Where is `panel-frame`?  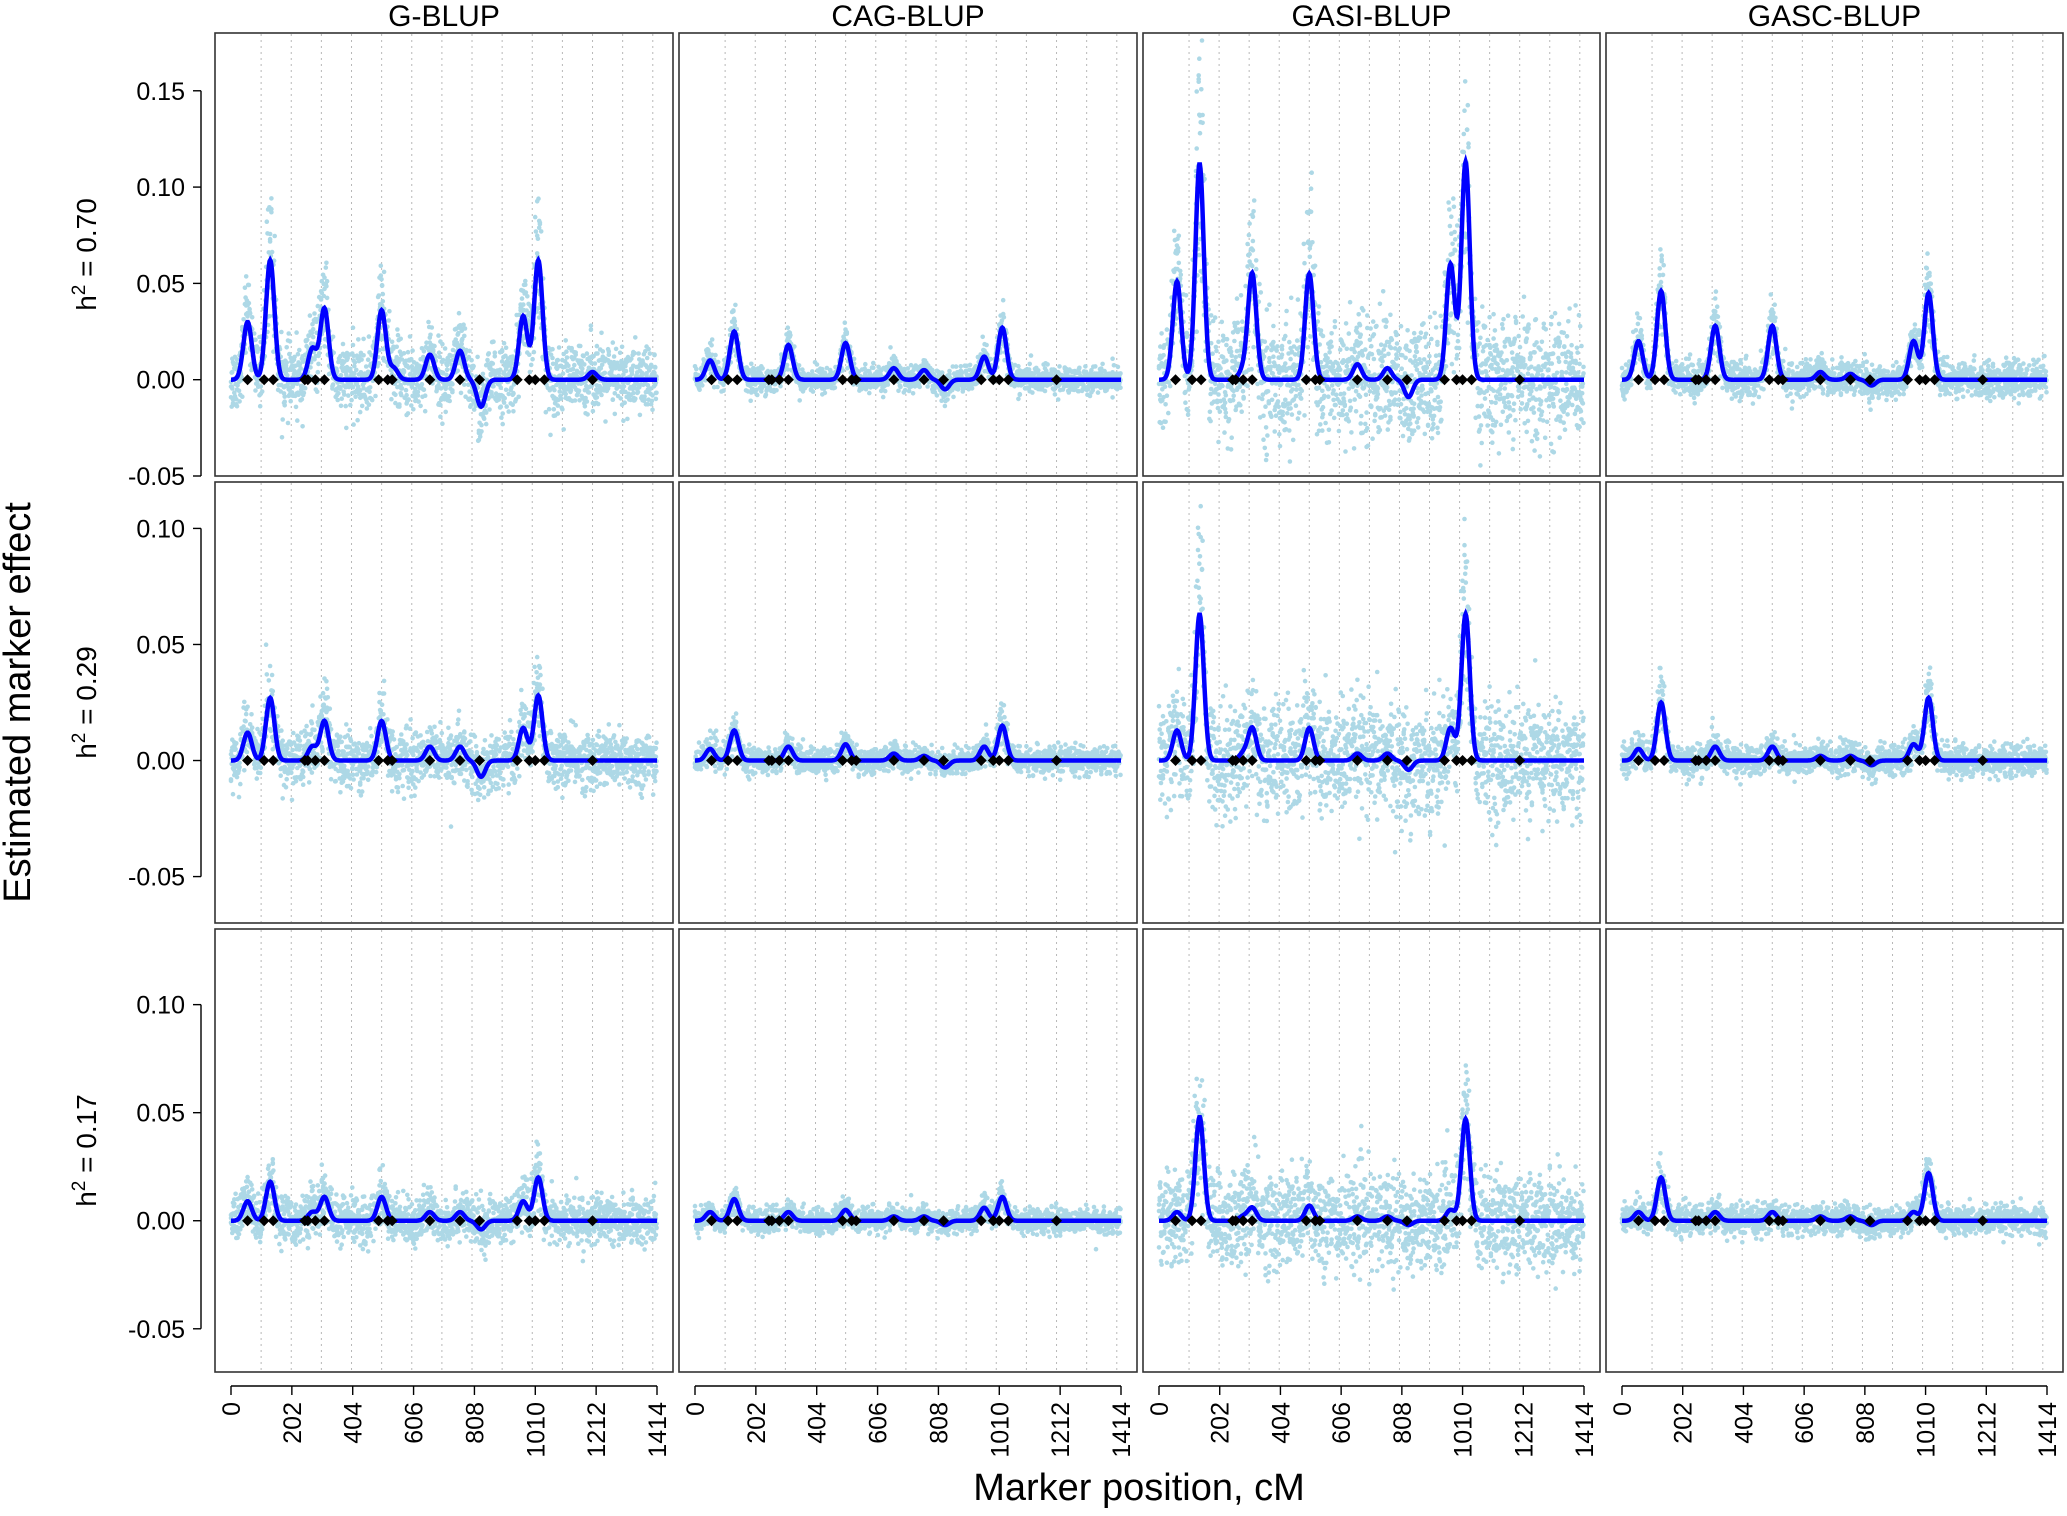 panel-frame is located at coordinates (908, 254).